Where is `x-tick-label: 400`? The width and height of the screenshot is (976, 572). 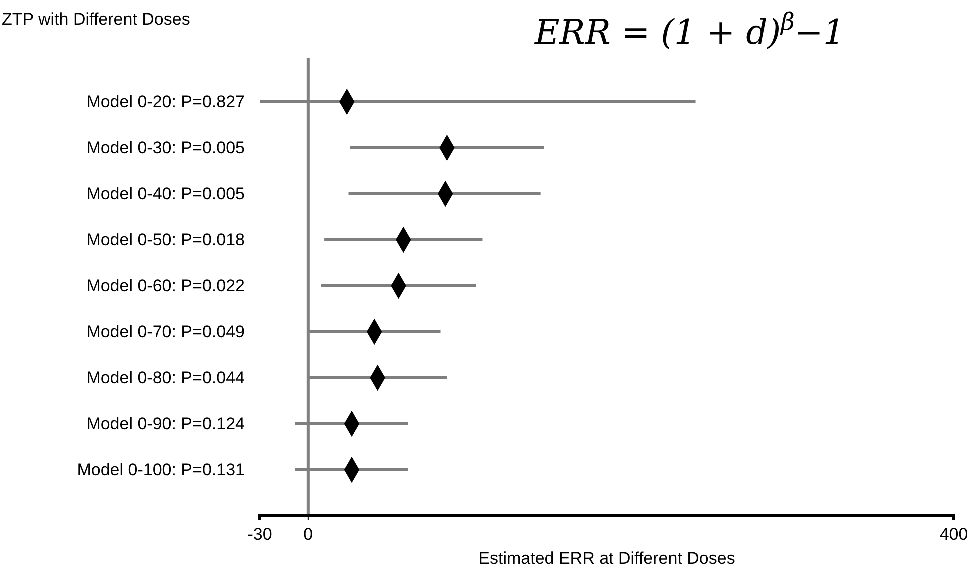
x-tick-label: 400 is located at coordinates (954, 534).